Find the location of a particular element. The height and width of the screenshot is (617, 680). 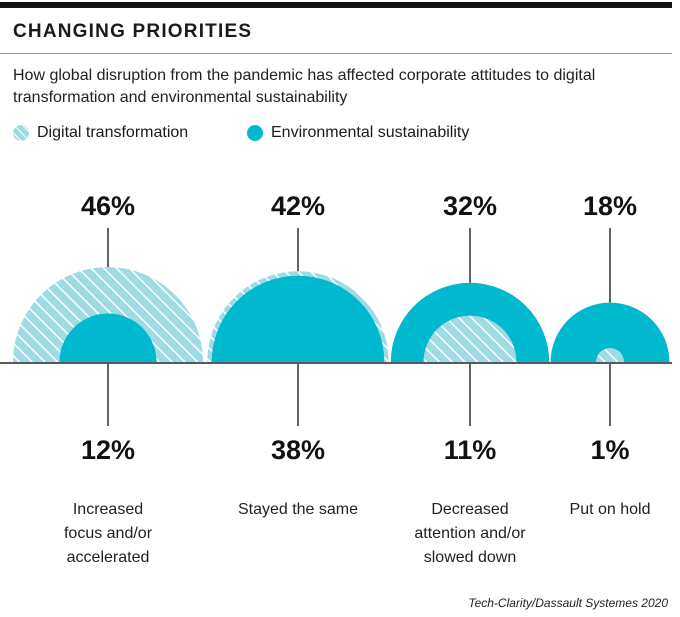

legend-label-environmental: Environmental sustainability is located at coordinates (370, 132).